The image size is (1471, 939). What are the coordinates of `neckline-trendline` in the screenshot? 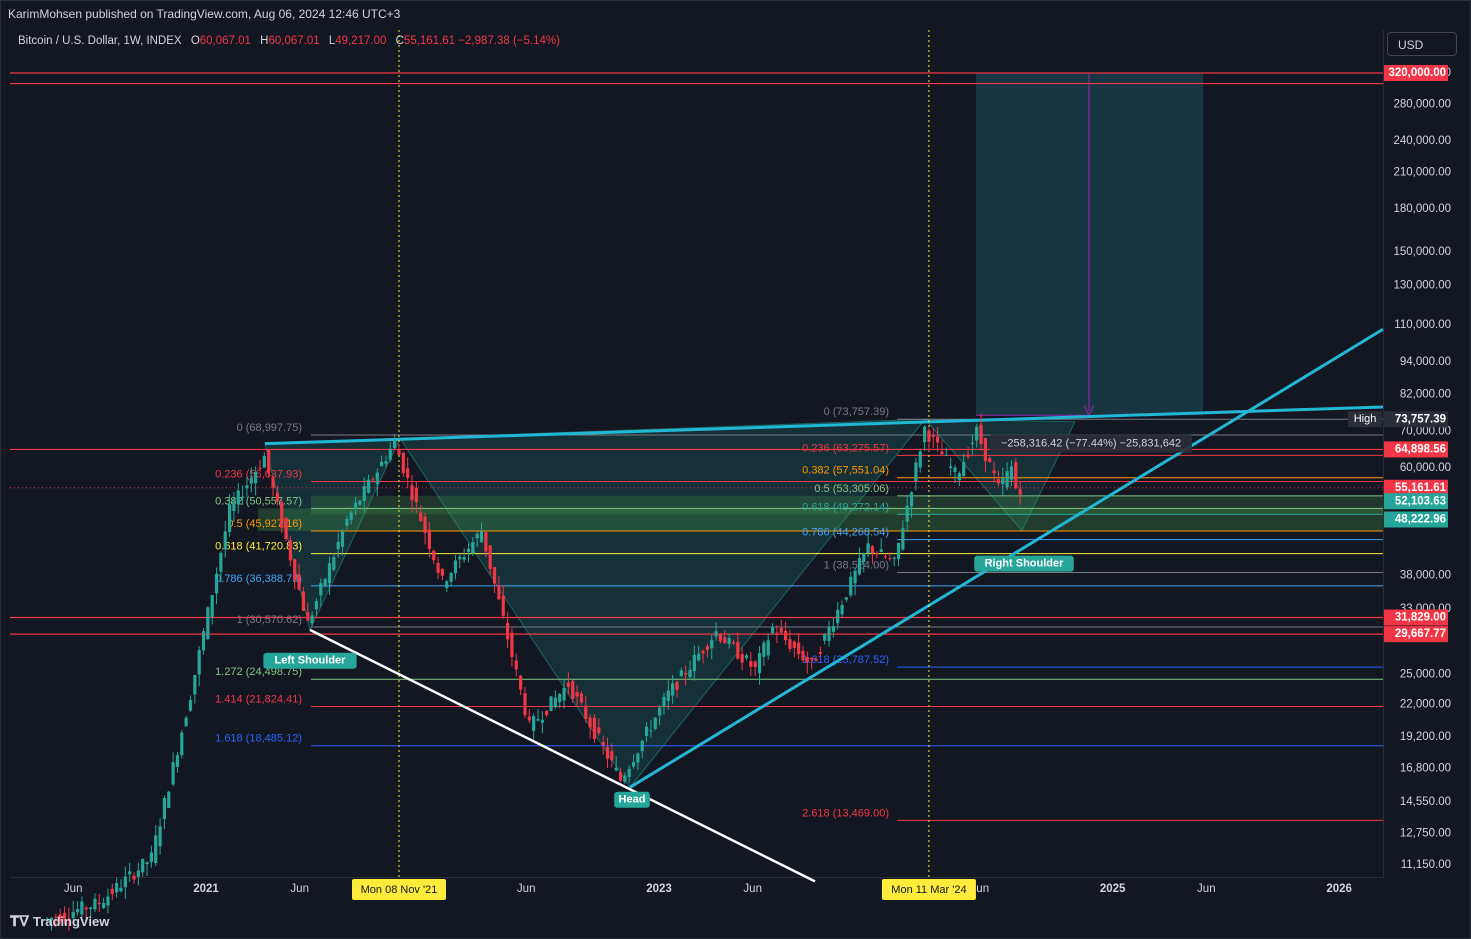 It's located at (824, 425).